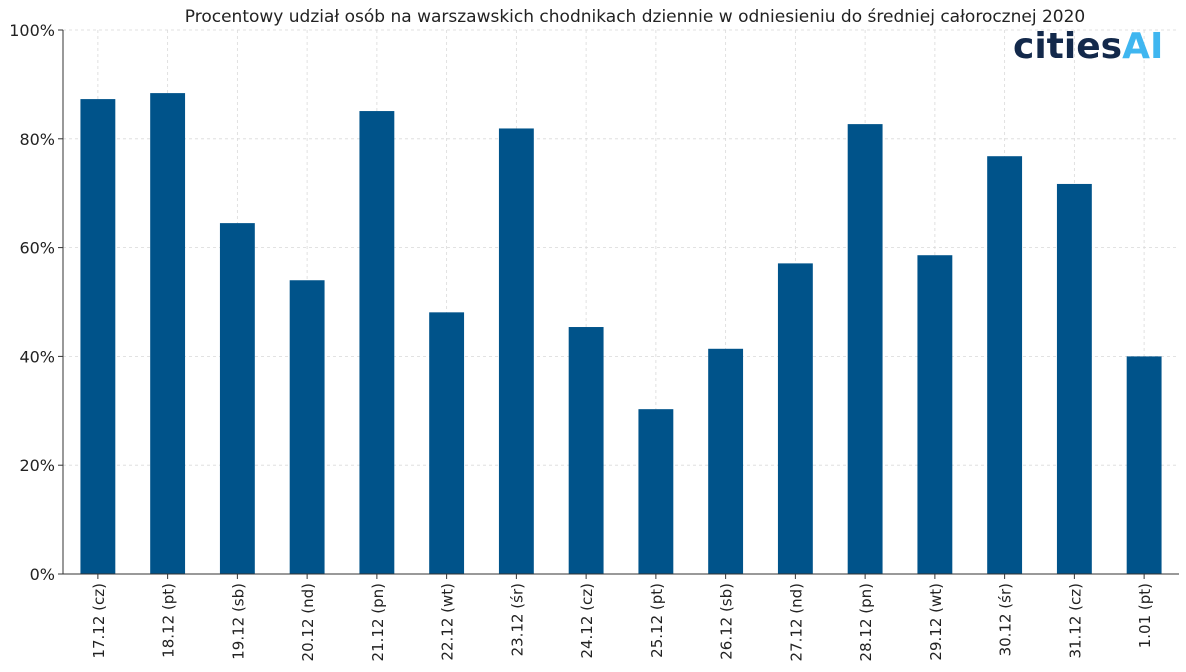 Image resolution: width=1186 pixels, height=672 pixels. I want to click on y-tick-labels: 0% 20% 40% 60% 80% 100%, so click(32, 302).